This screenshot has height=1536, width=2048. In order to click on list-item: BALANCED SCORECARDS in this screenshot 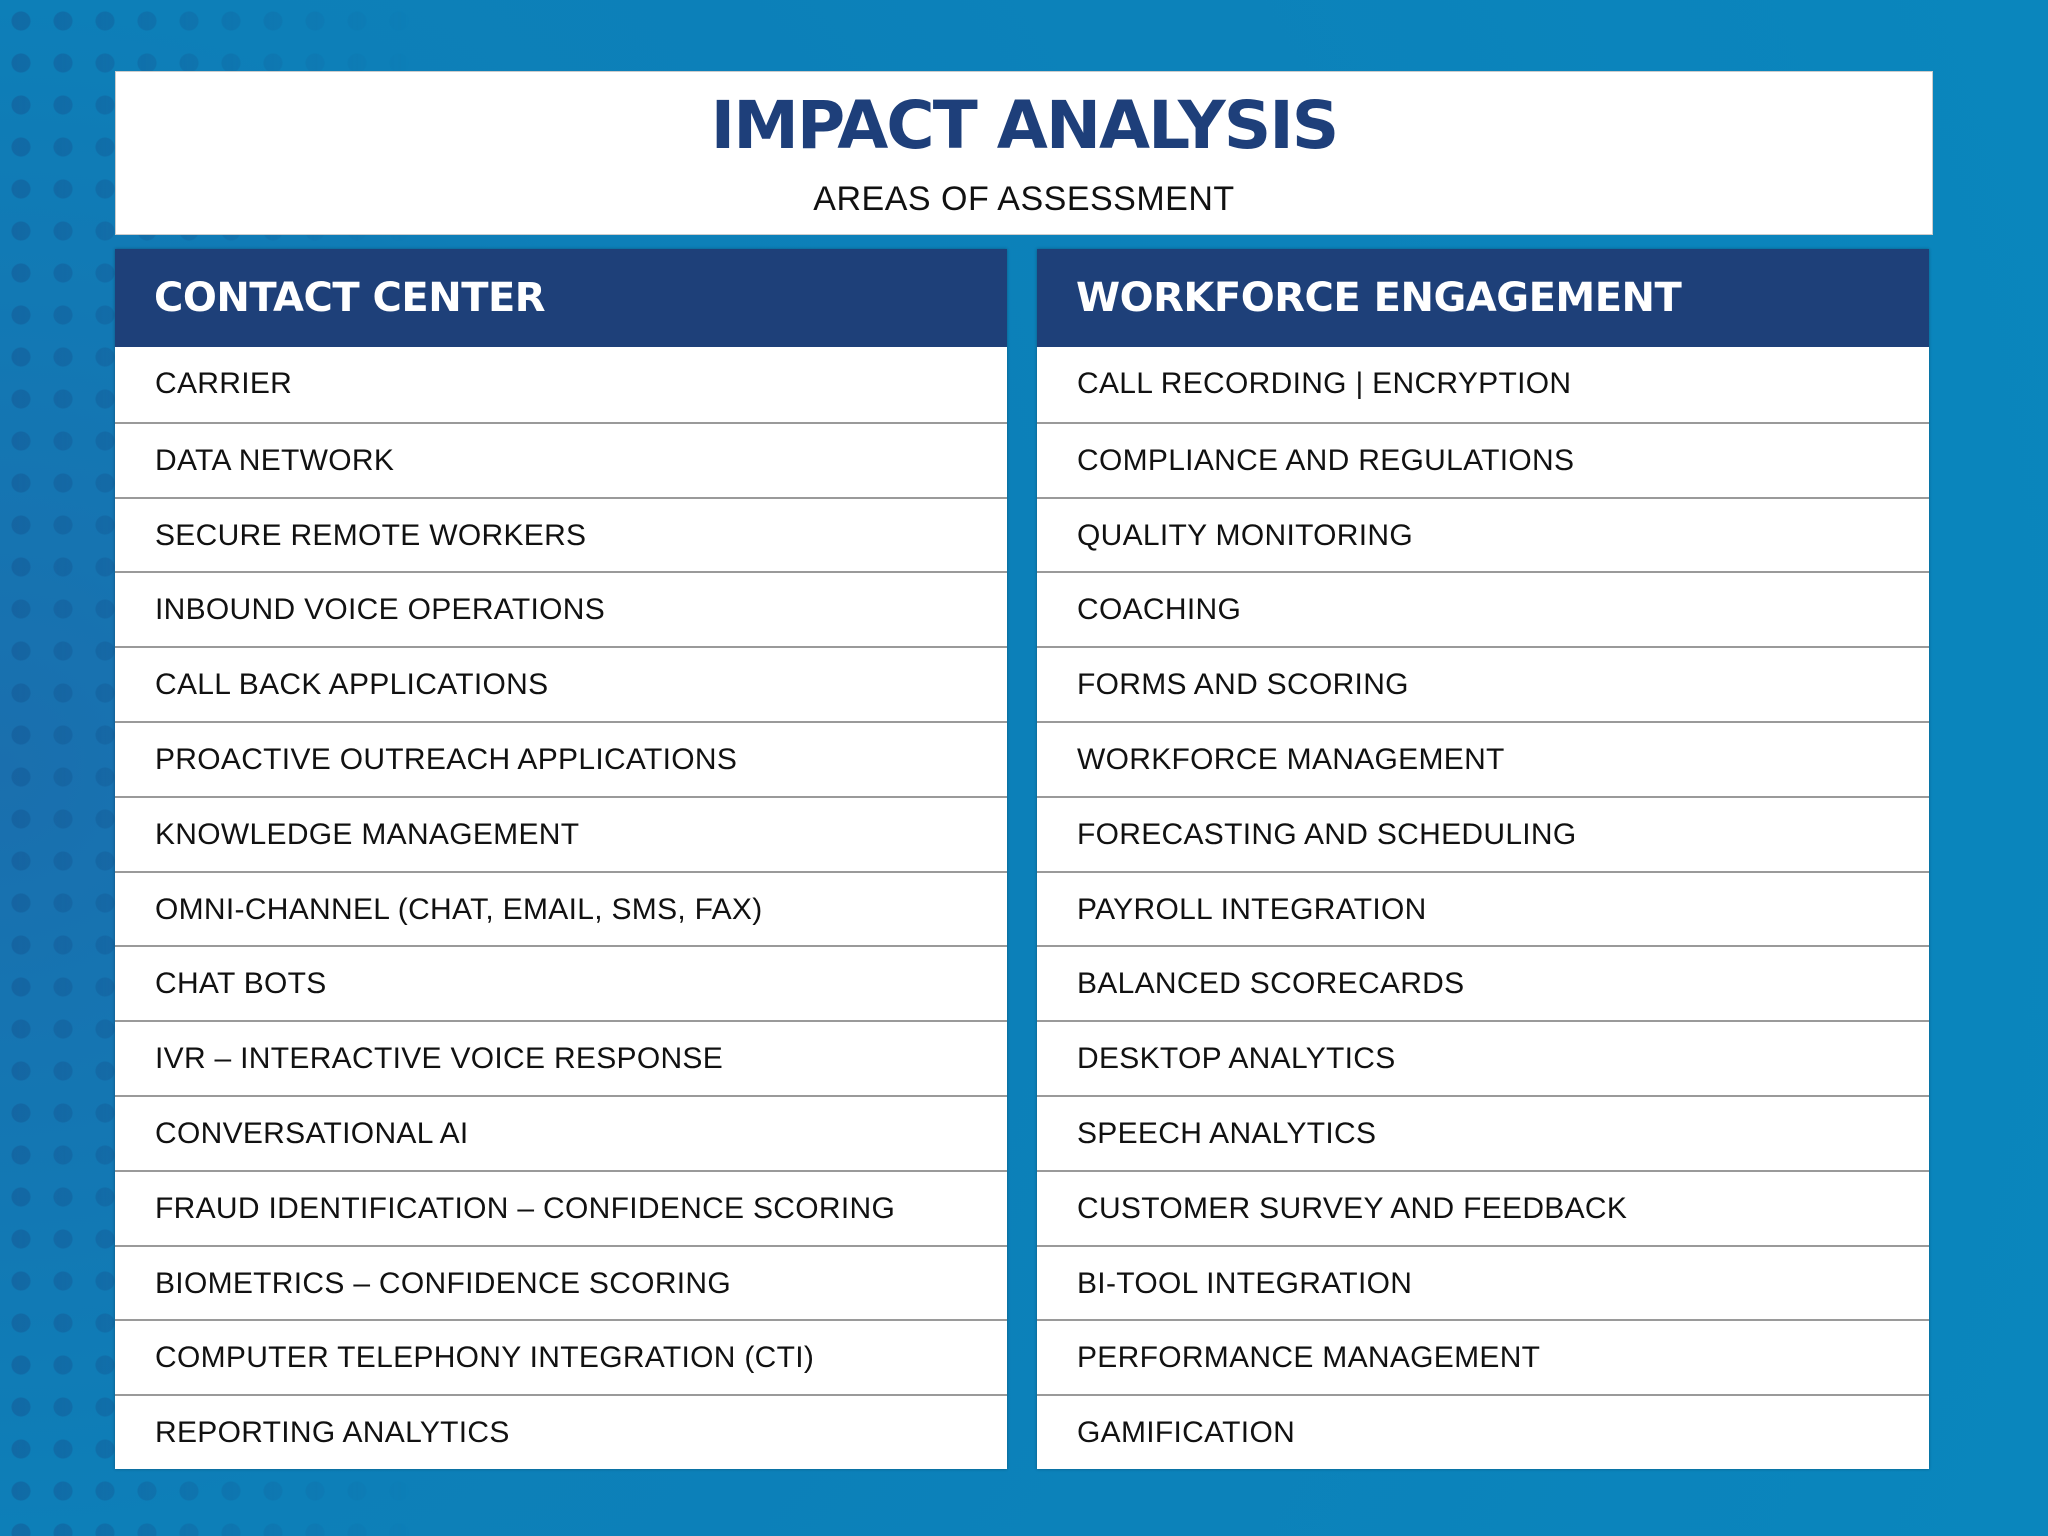, I will do `click(1483, 982)`.